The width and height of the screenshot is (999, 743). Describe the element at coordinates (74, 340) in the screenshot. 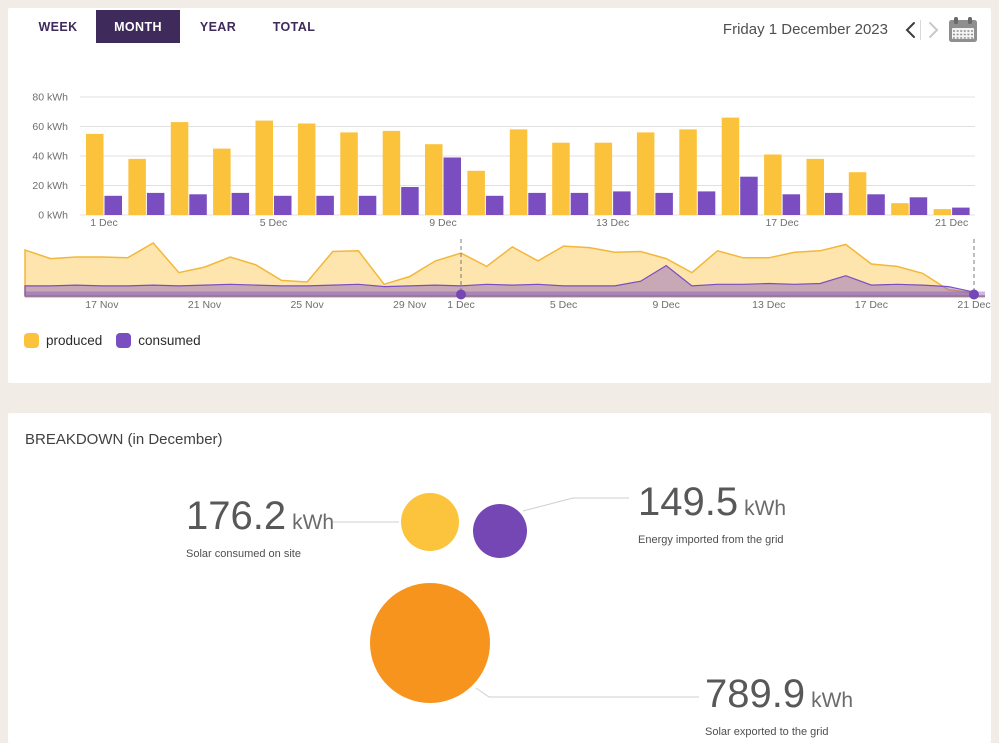

I see `legend-label: produced` at that location.